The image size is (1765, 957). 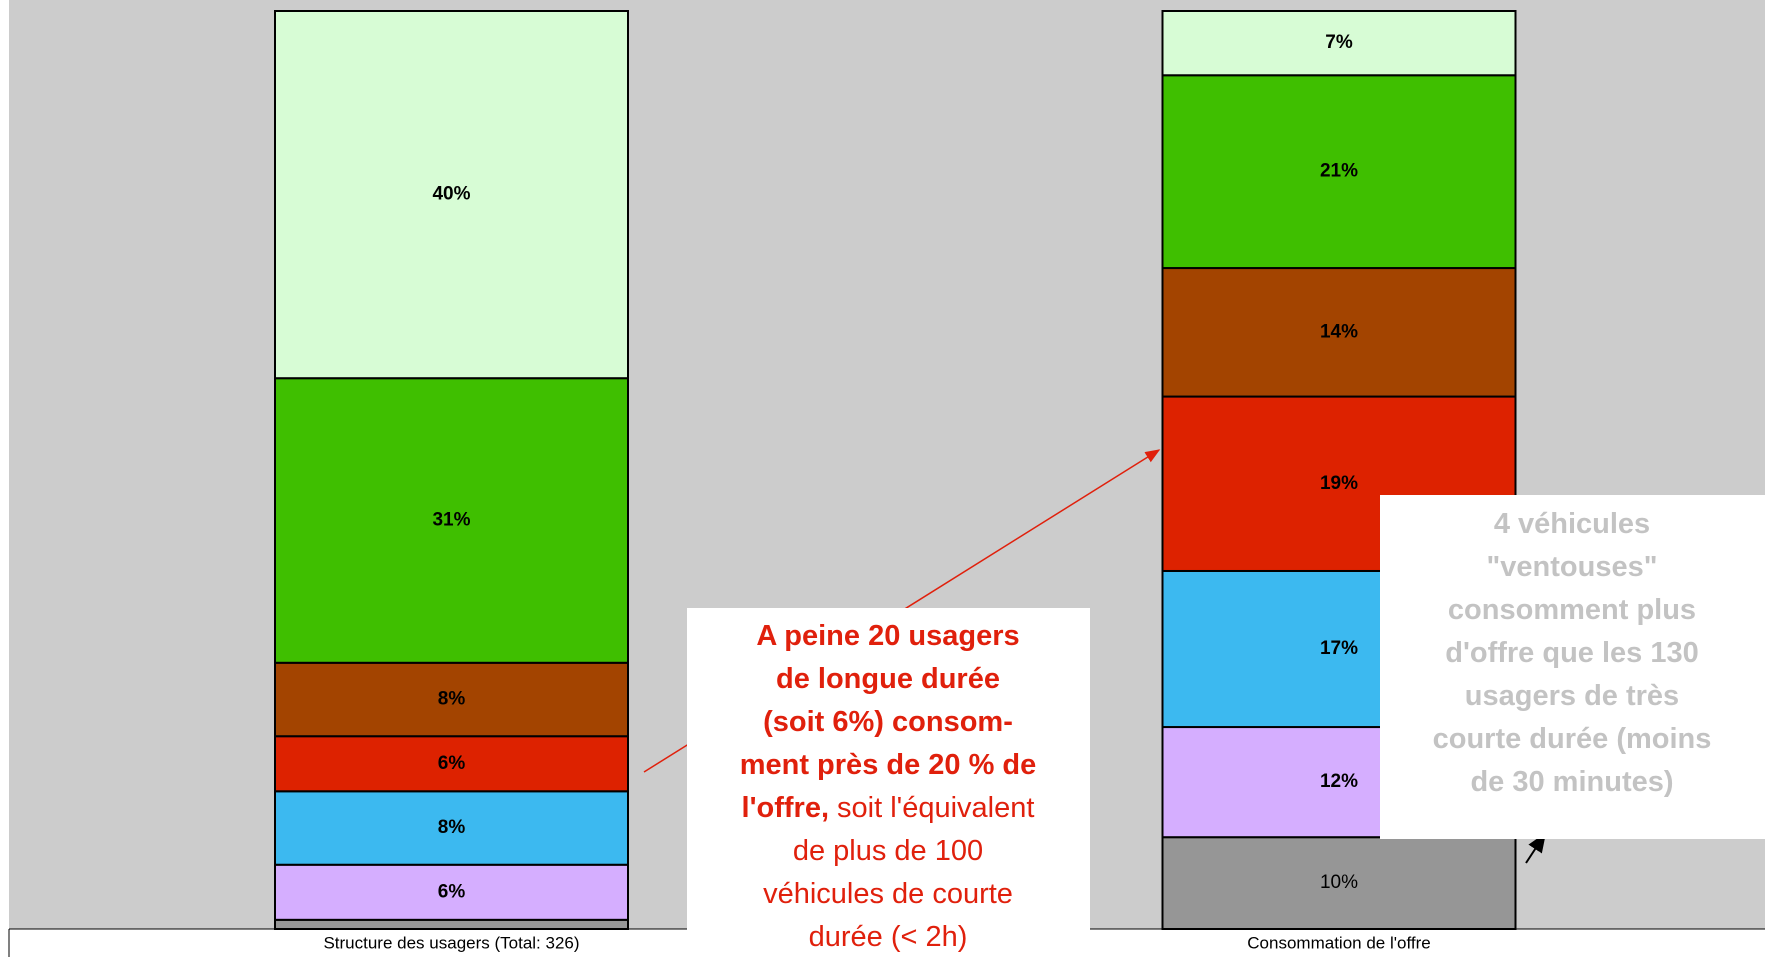 I want to click on annotation-text: 4 véhicules, so click(x=1572, y=524).